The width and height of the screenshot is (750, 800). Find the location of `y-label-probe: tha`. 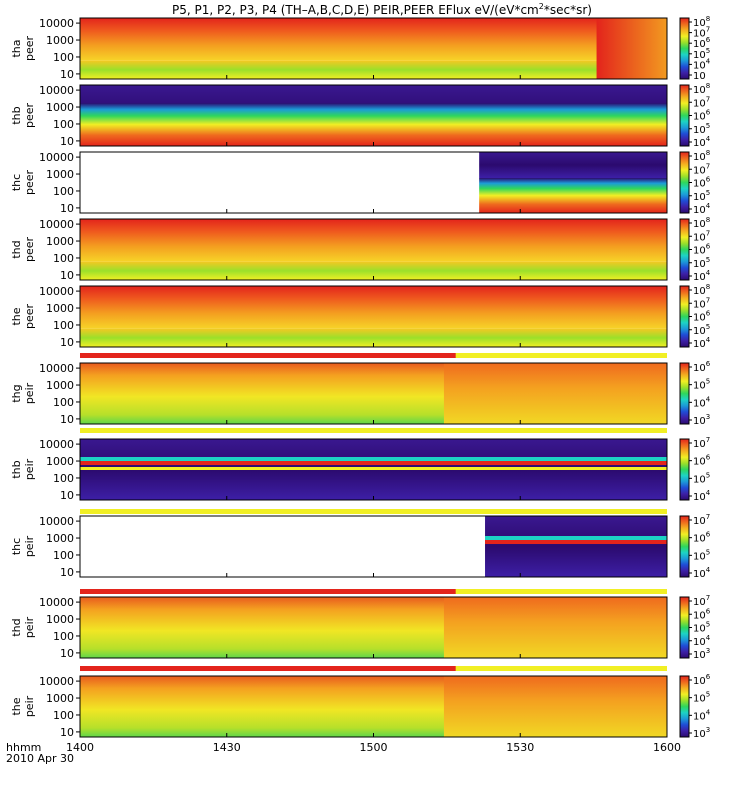

y-label-probe: tha is located at coordinates (16, 48).